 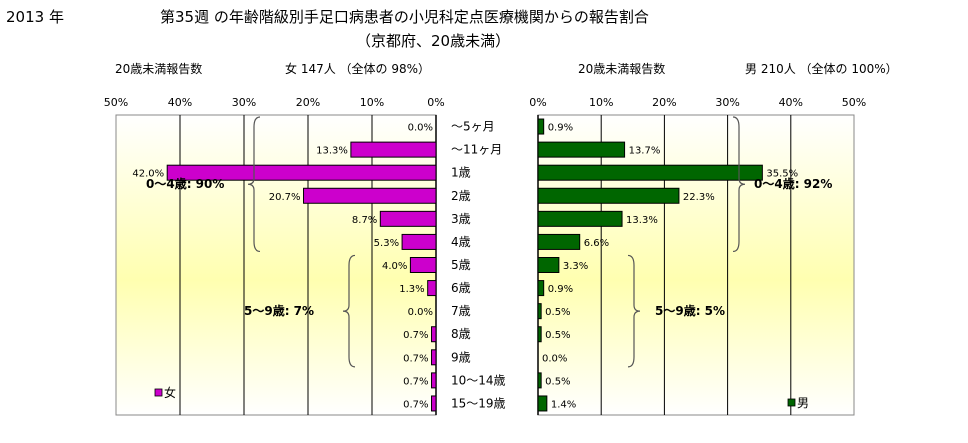 What do you see at coordinates (461, 196) in the screenshot?
I see `category-label: 2歳` at bounding box center [461, 196].